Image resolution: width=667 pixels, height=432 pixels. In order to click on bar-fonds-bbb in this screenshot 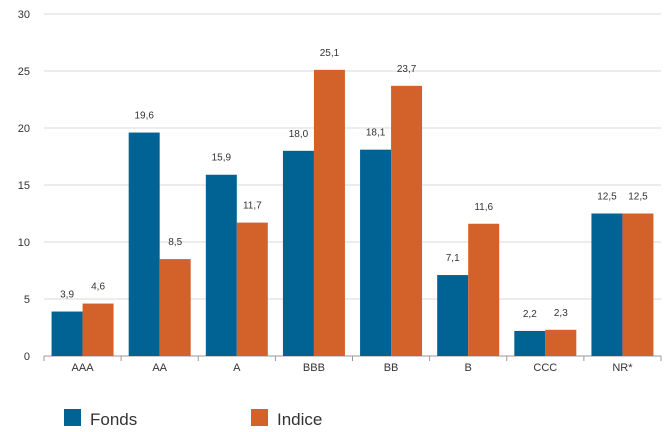, I will do `click(298, 253)`.